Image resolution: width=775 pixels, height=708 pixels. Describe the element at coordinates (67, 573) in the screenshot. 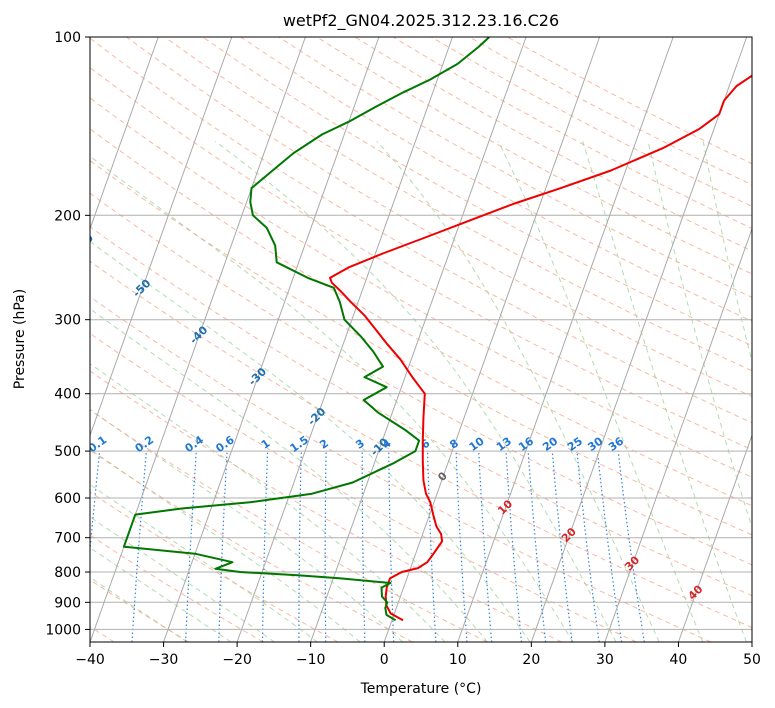

I see `y-tick-label: 800` at that location.